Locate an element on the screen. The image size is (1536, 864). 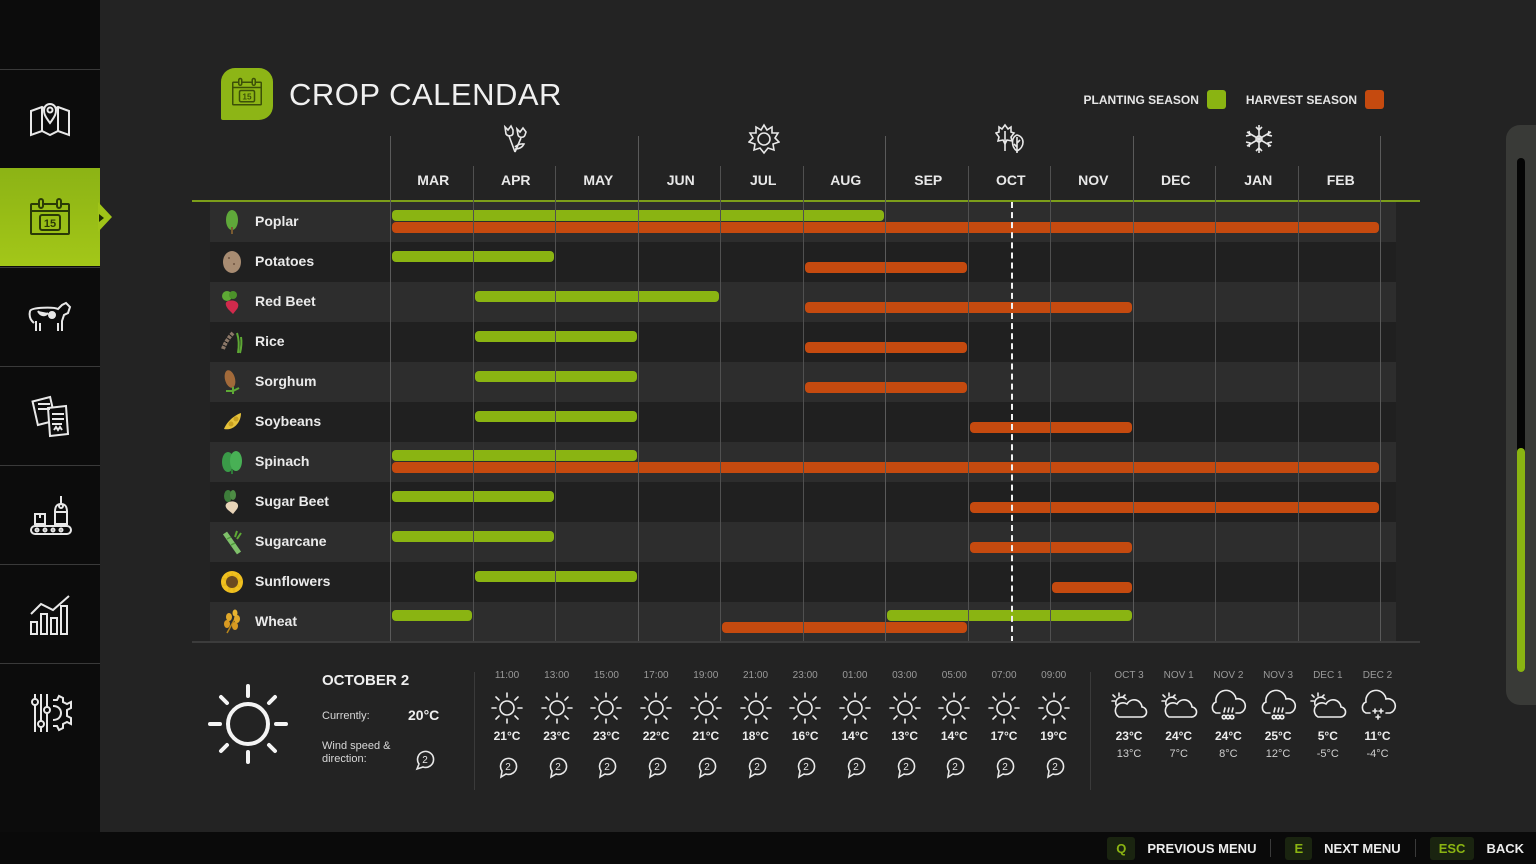
crop-row: Poplar is located at coordinates (803, 222).